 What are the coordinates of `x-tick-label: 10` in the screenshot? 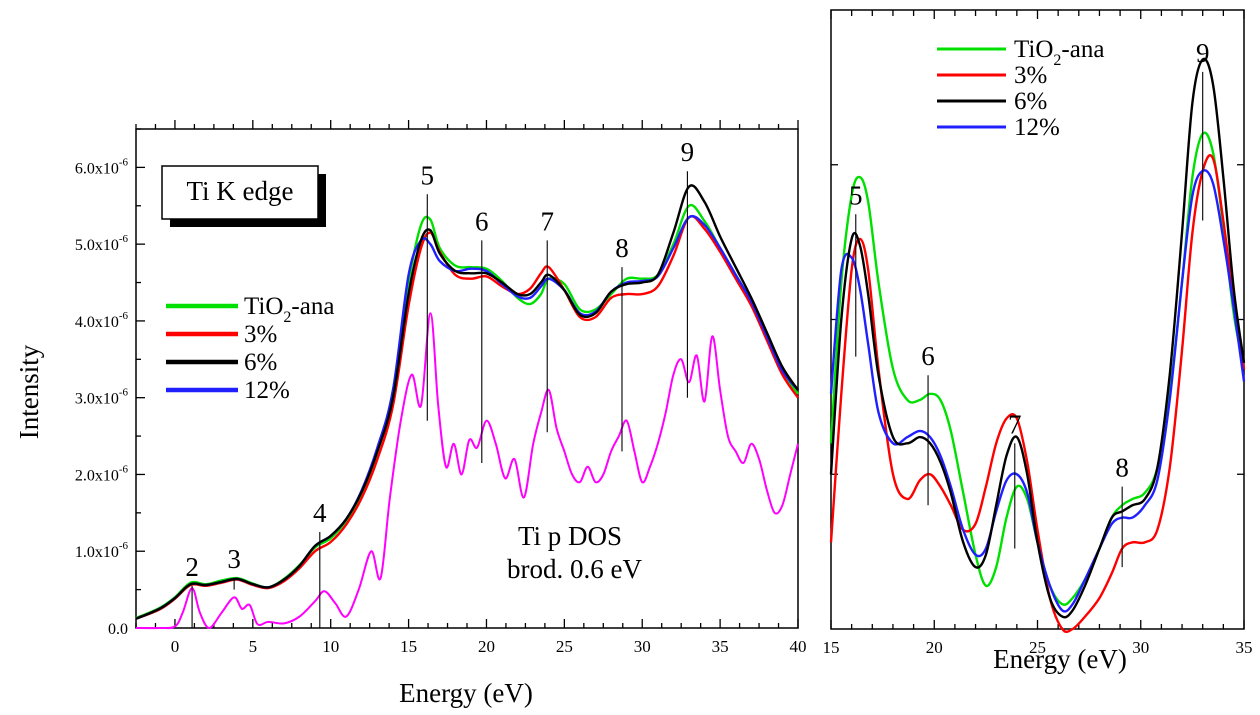 It's located at (330, 646).